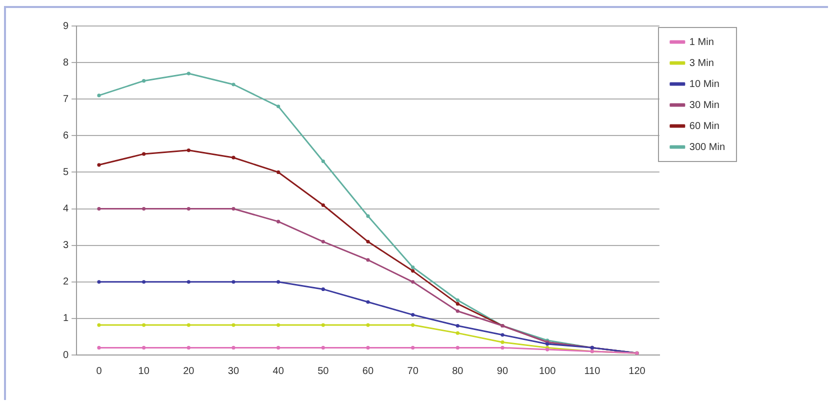 The height and width of the screenshot is (403, 830). Describe the element at coordinates (66, 282) in the screenshot. I see `y-tick-label: 2` at that location.